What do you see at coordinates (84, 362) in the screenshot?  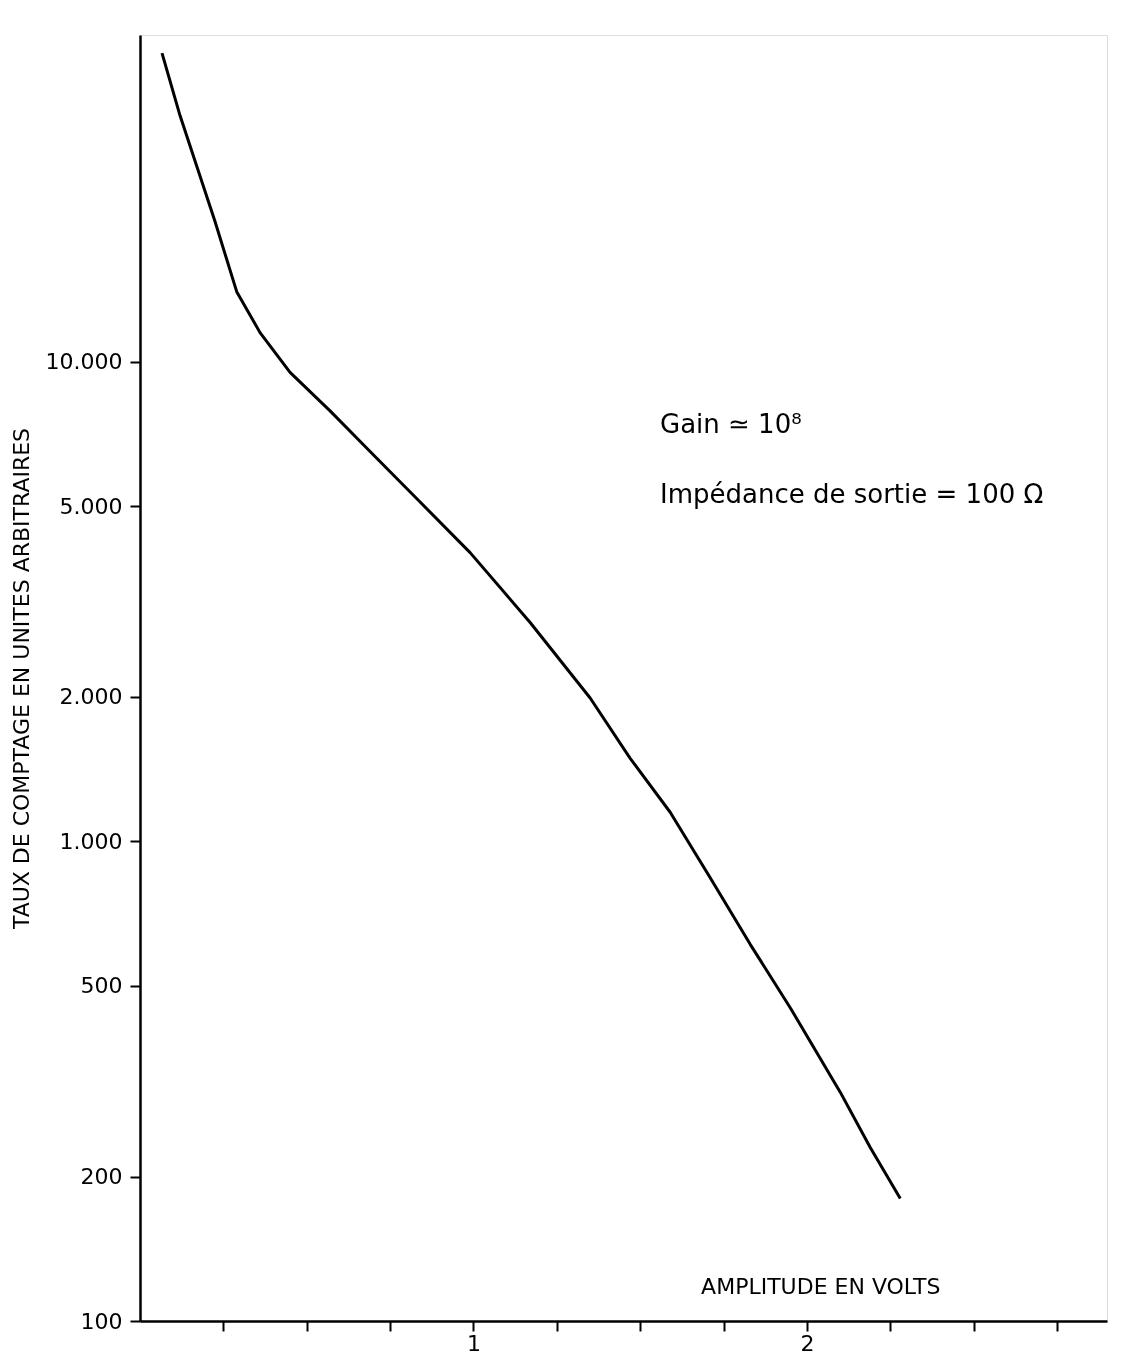 I see `y-tick-label: 10.000` at bounding box center [84, 362].